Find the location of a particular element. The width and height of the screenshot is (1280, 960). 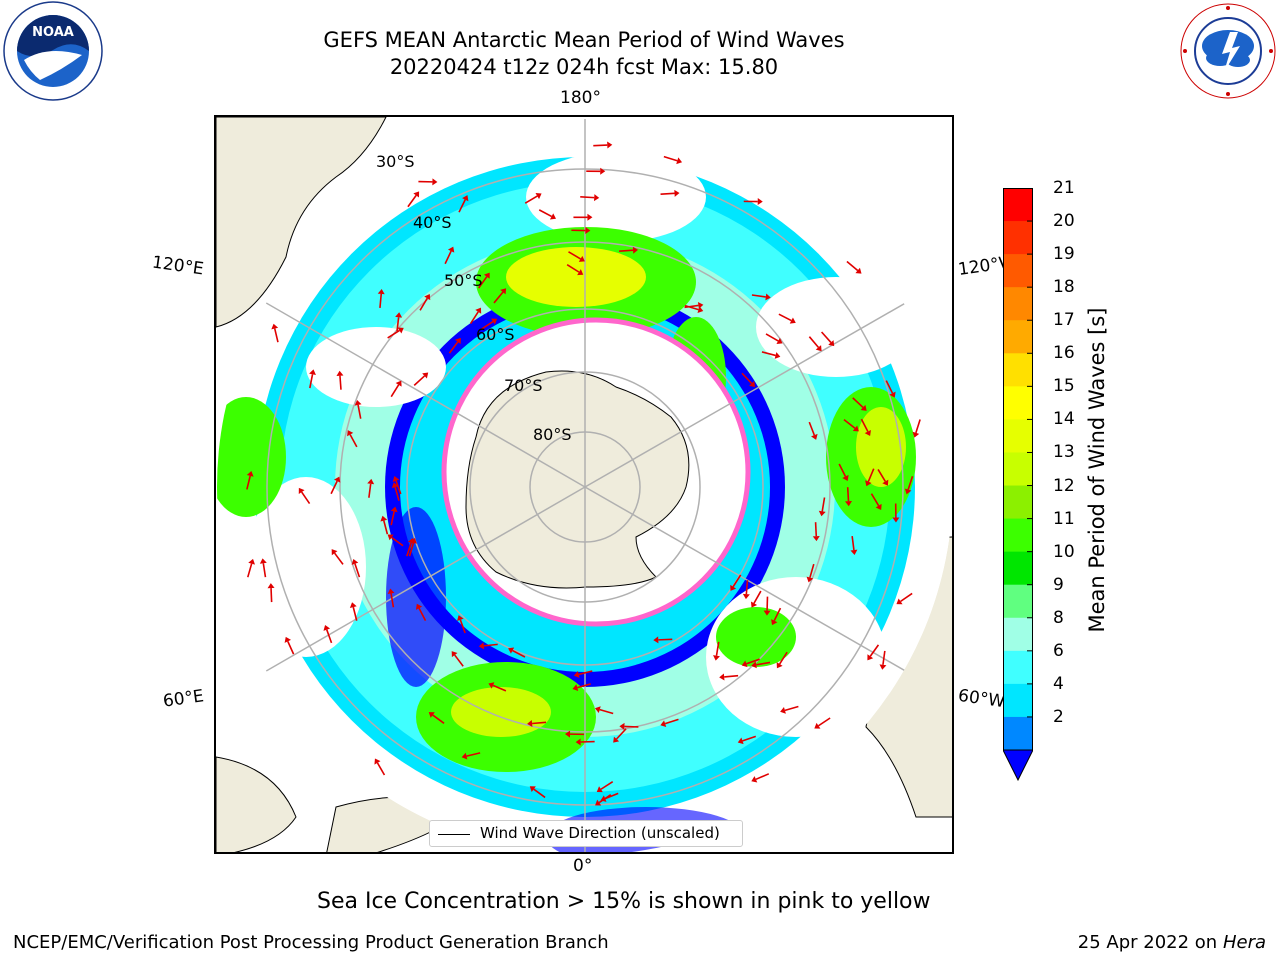

colorbar-tick-label: 9 is located at coordinates (1058, 584).